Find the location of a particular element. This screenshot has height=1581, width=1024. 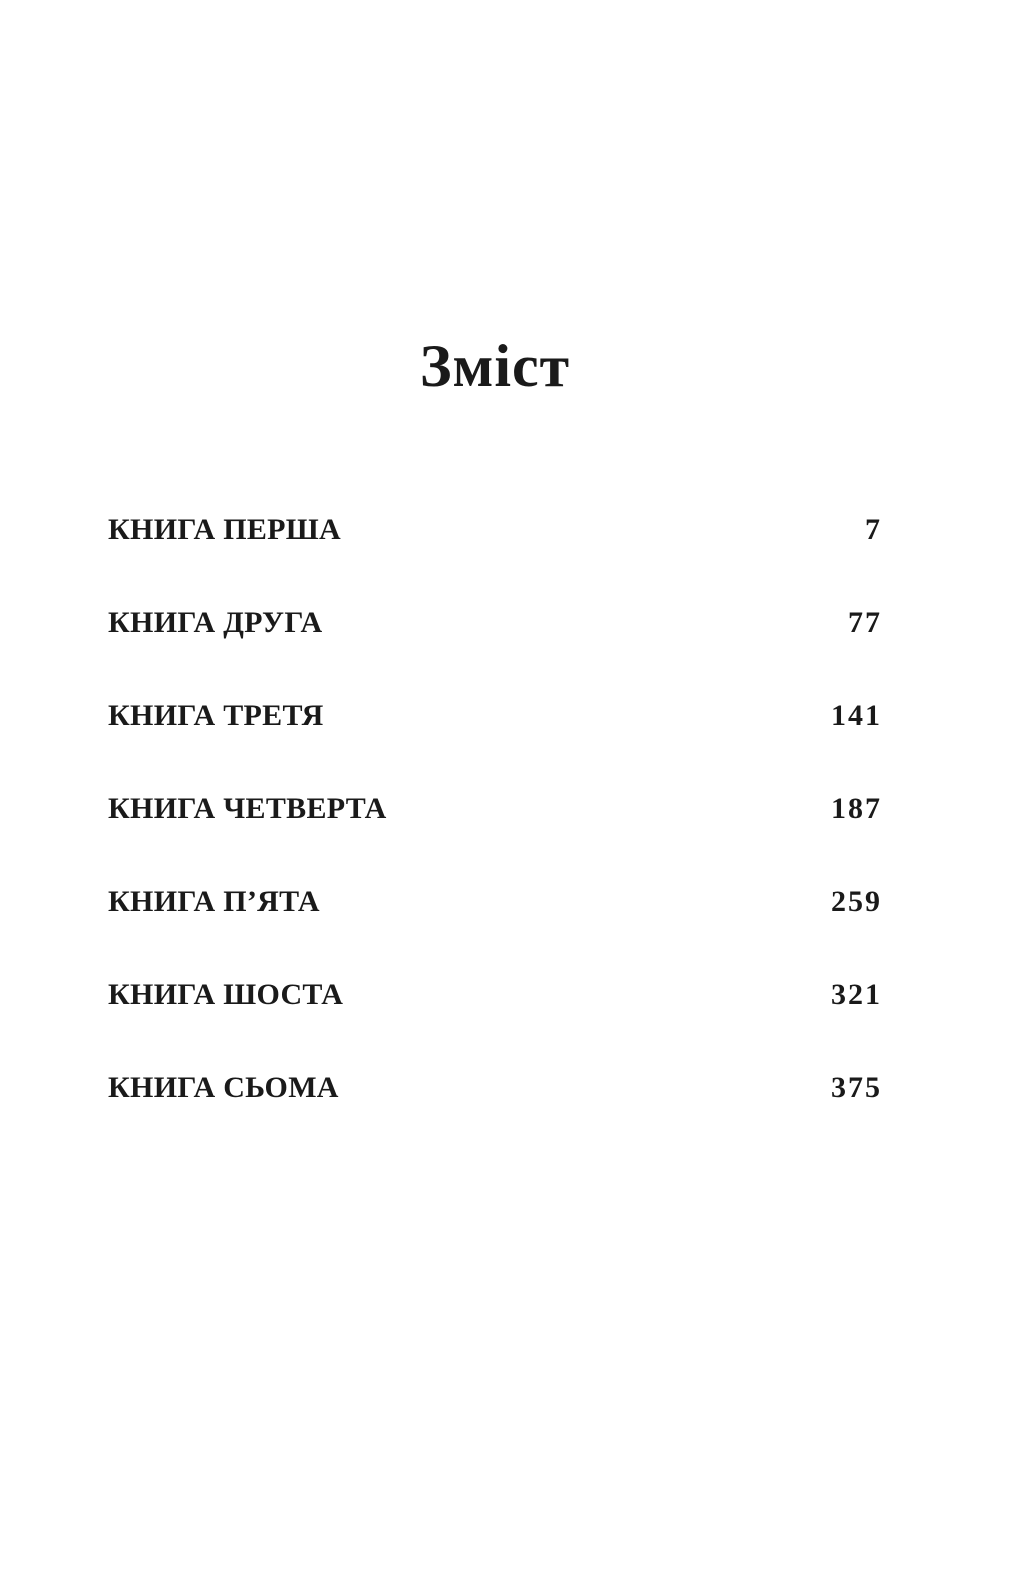

toc-entry-label: КНИГА ПЕРША is located at coordinates (224, 529).